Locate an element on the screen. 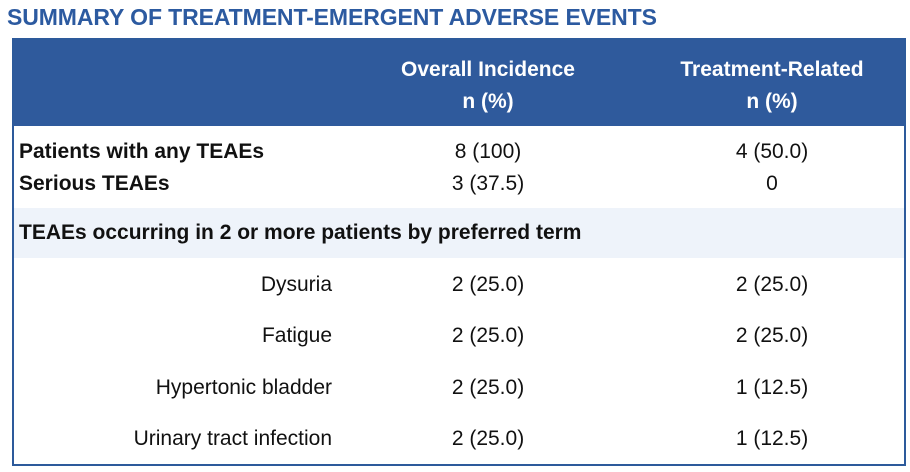 Image resolution: width=910 pixels, height=472 pixels. preferred-term-label: Hypertonic bladder is located at coordinates (243, 387).